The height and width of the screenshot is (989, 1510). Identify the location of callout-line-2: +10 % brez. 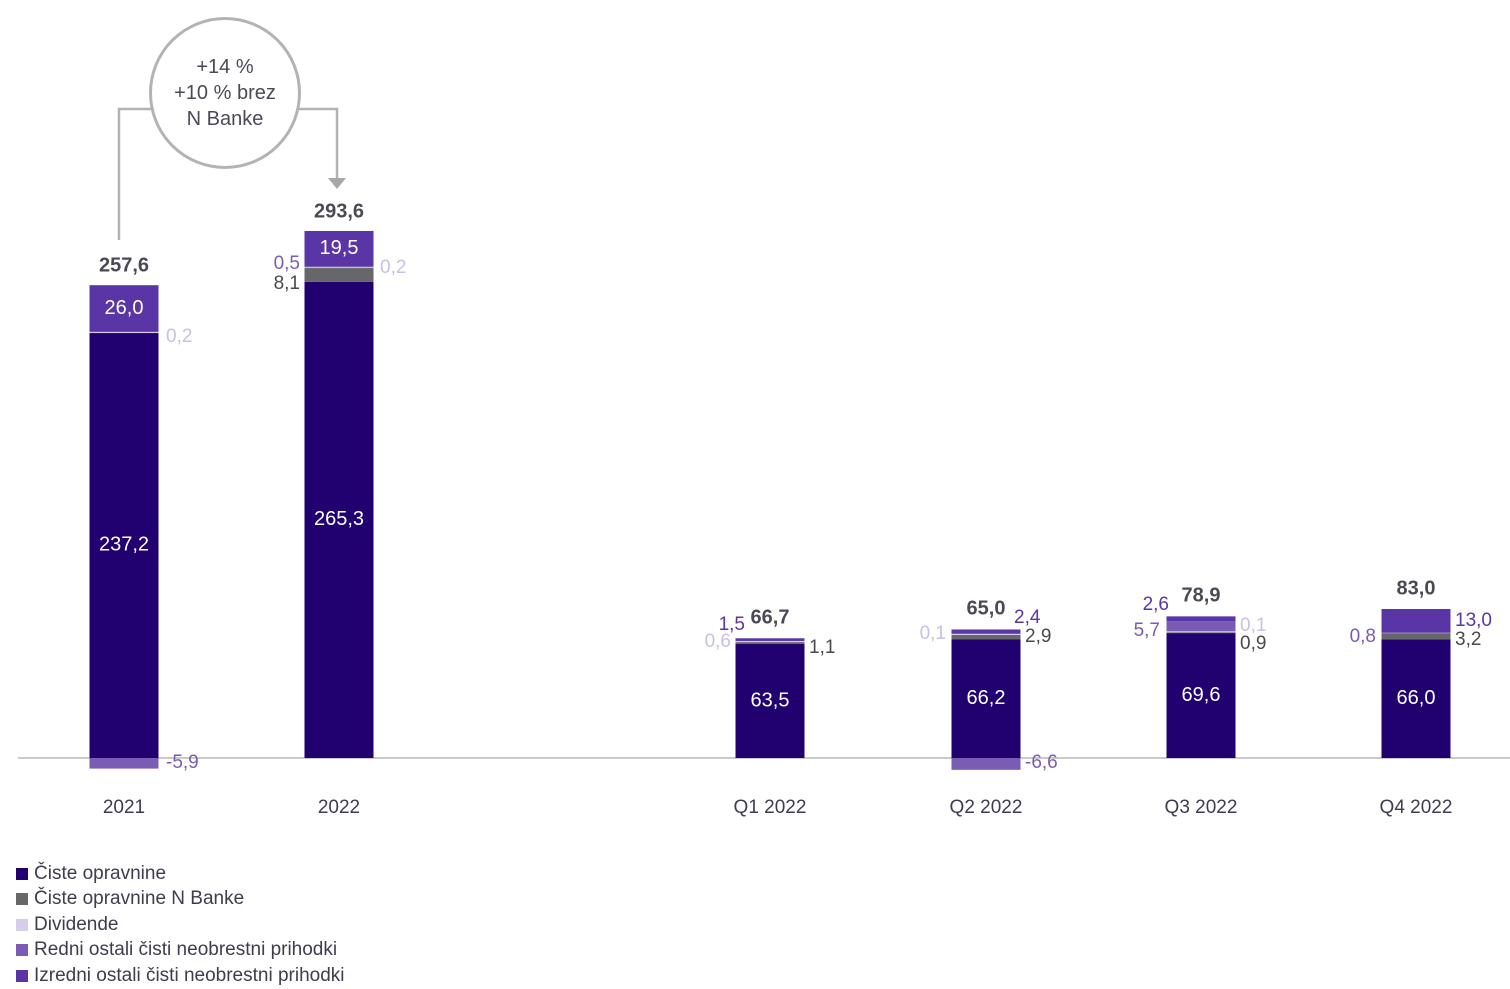
(225, 93).